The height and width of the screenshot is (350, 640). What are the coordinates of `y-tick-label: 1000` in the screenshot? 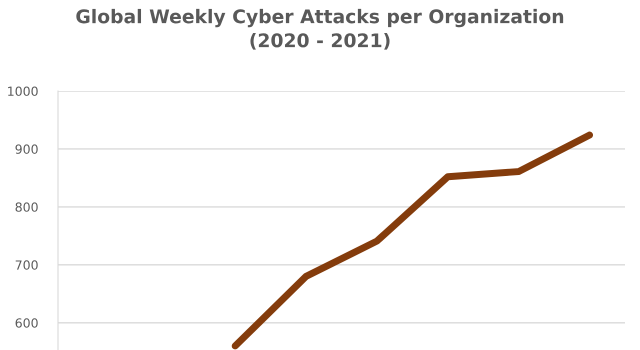 It's located at (23, 91).